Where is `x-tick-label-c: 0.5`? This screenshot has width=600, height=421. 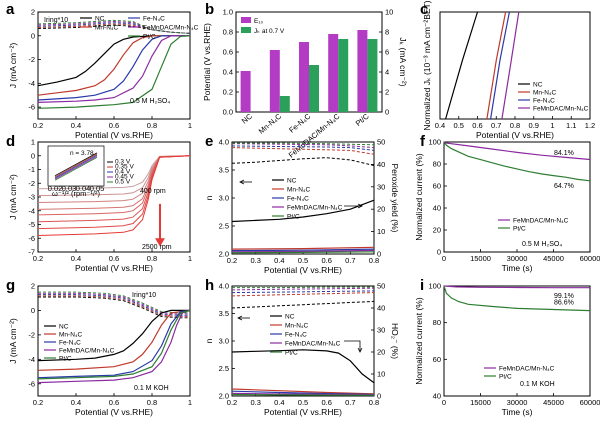
x-tick-label-c: 0.5 is located at coordinates (459, 125).